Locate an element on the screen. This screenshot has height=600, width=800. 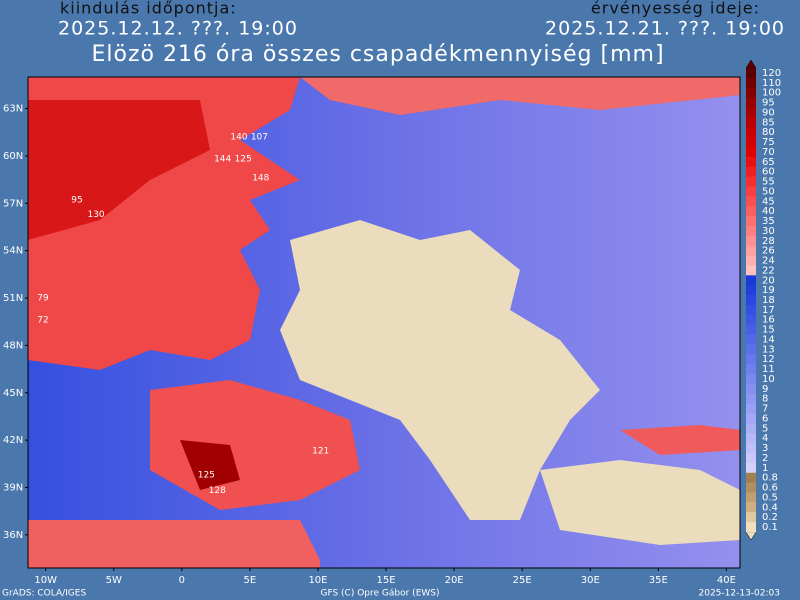
lon-label: 5W is located at coordinates (114, 580).